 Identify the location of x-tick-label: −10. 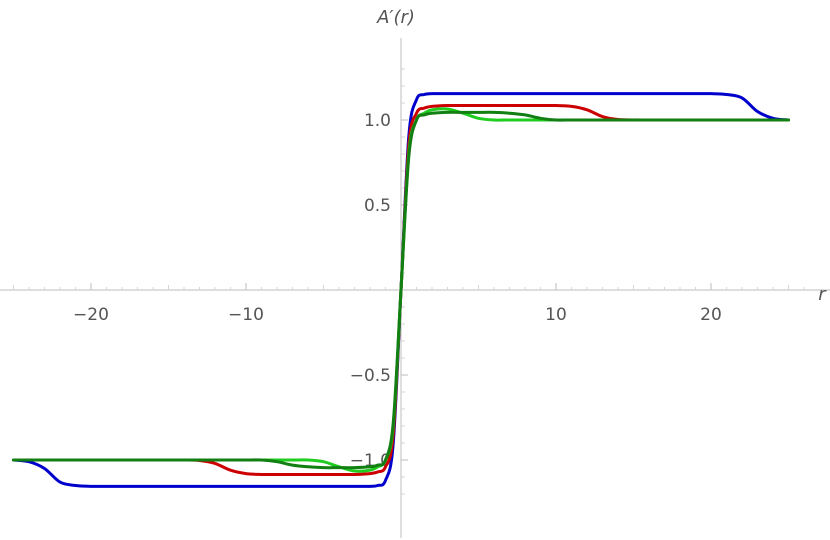
(246, 315).